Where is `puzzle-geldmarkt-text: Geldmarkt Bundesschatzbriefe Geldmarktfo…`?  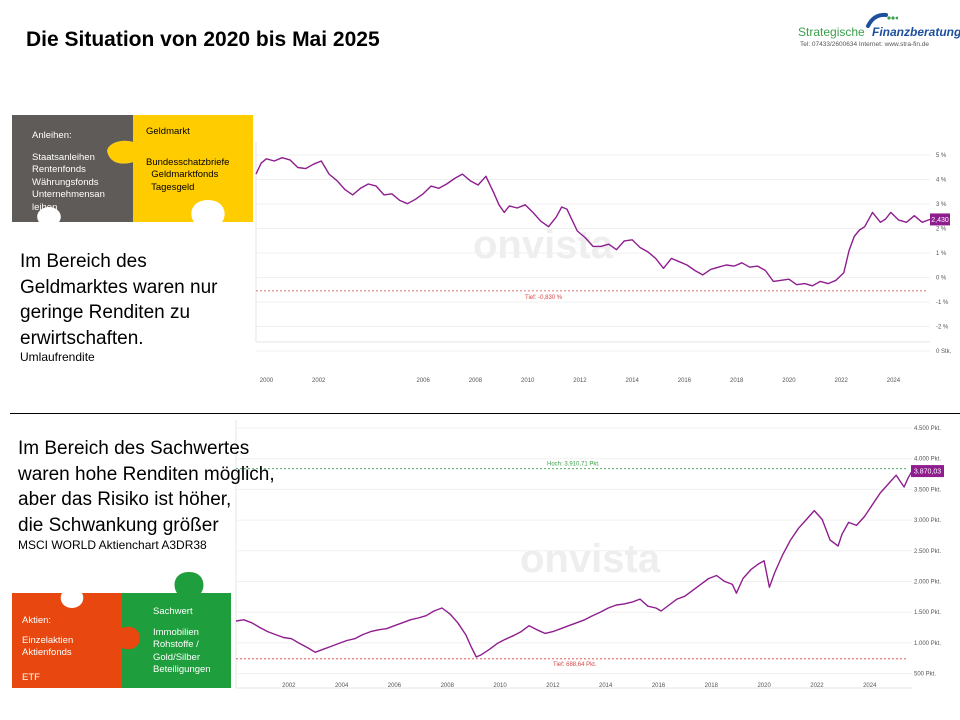 puzzle-geldmarkt-text: Geldmarkt Bundesschatzbriefe Geldmarktfo… is located at coordinates (187, 160).